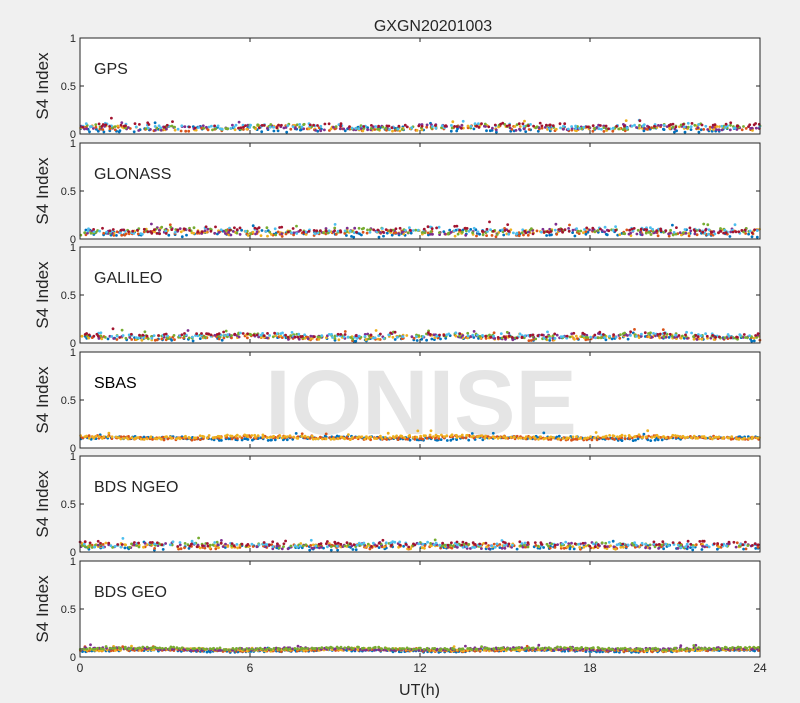 The height and width of the screenshot is (703, 800). What do you see at coordinates (111, 69) in the screenshot?
I see `panel-label: GPS` at bounding box center [111, 69].